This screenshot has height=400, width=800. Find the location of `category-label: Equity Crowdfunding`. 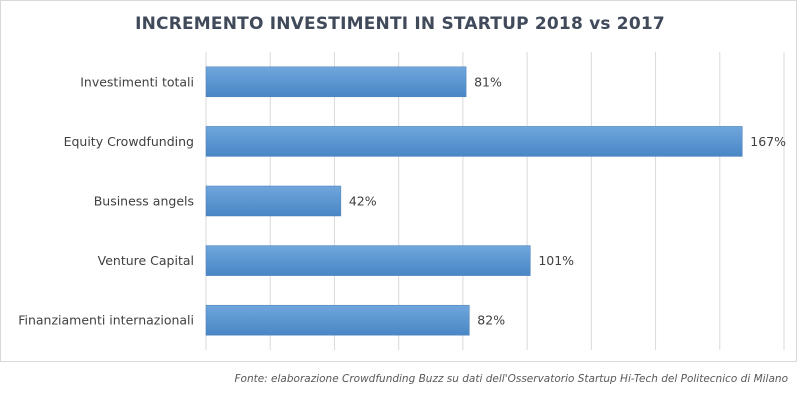

category-label: Equity Crowdfunding is located at coordinates (129, 141).